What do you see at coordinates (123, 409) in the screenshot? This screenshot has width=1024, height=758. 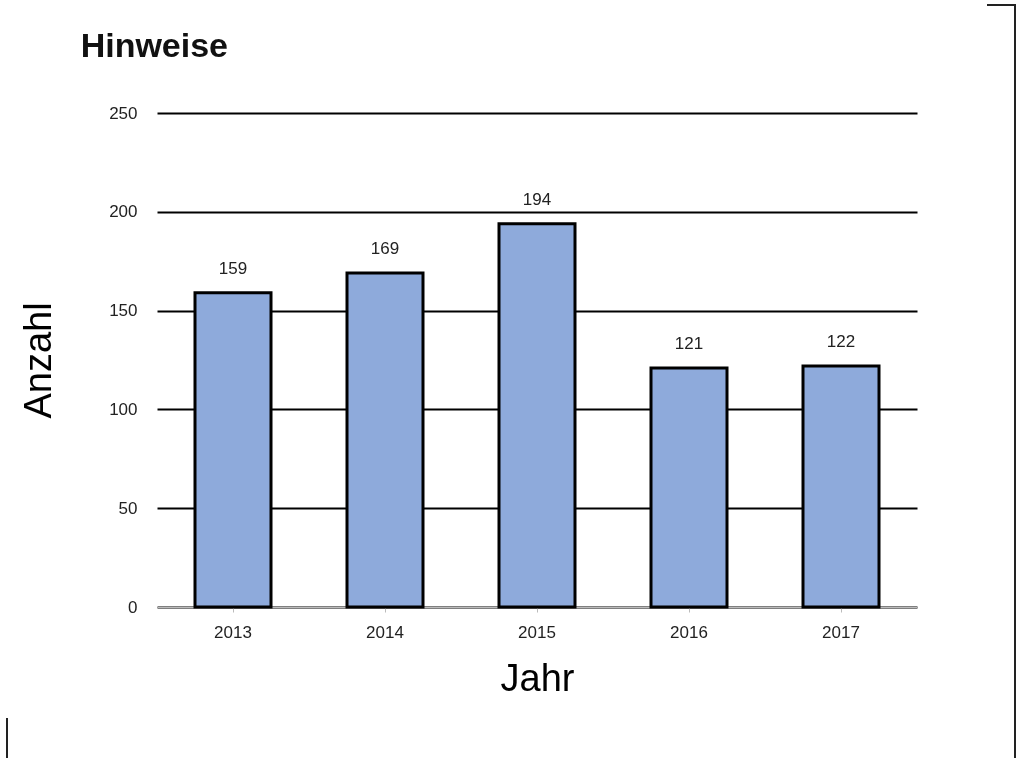 I see `y-tick-label: 100` at bounding box center [123, 409].